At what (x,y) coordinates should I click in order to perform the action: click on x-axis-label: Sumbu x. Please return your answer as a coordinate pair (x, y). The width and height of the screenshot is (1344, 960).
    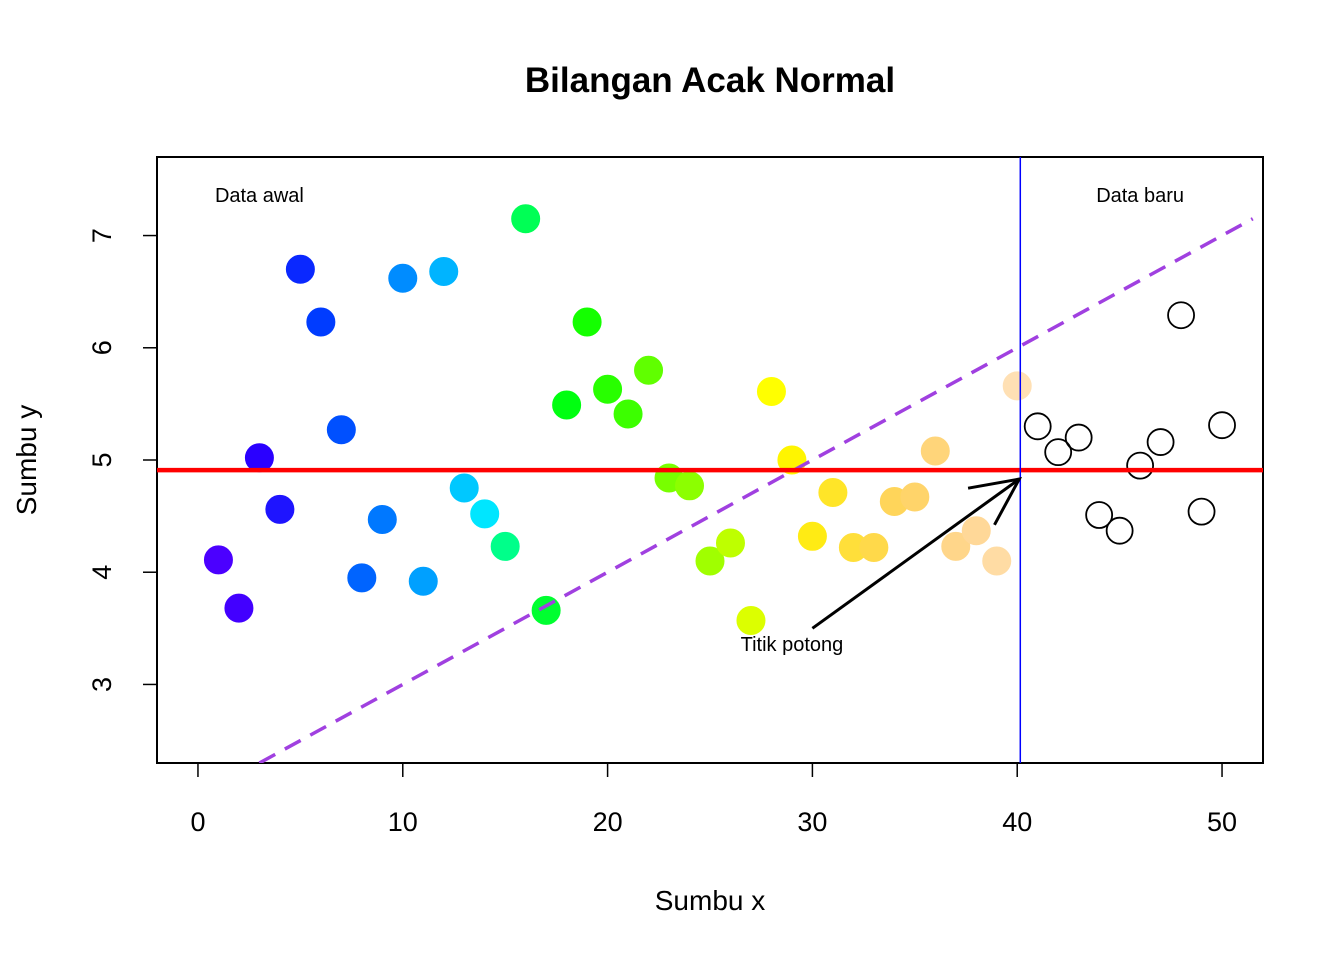
    Looking at the image, I should click on (710, 900).